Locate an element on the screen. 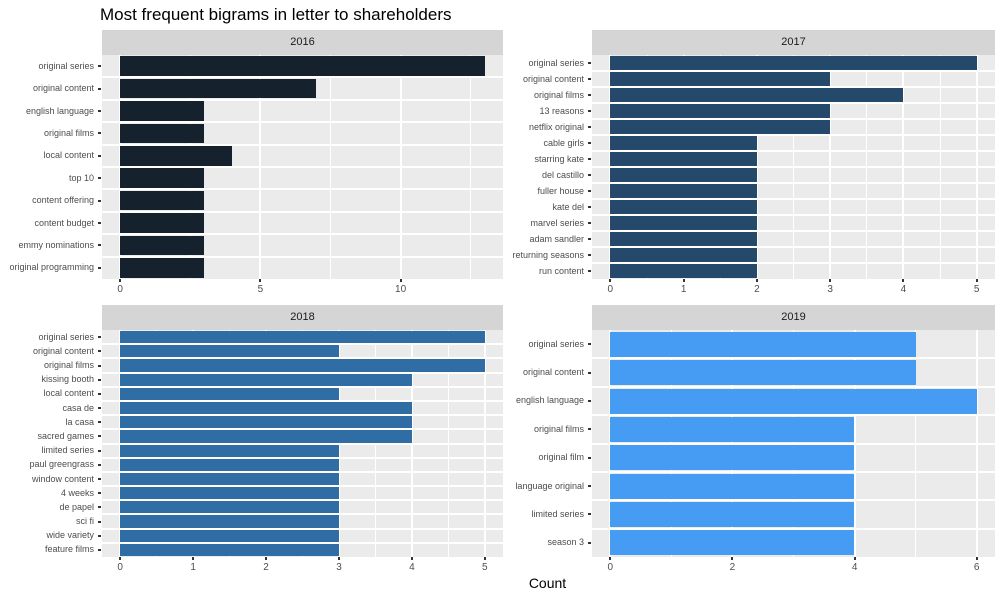  y-axis-label: content budget is located at coordinates (64, 222).